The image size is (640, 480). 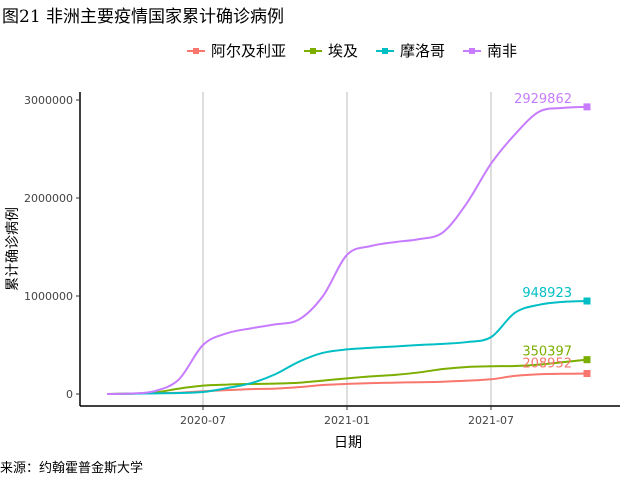 I want to click on source-note: 来源：约翰霍普金斯大学, so click(x=72, y=468).